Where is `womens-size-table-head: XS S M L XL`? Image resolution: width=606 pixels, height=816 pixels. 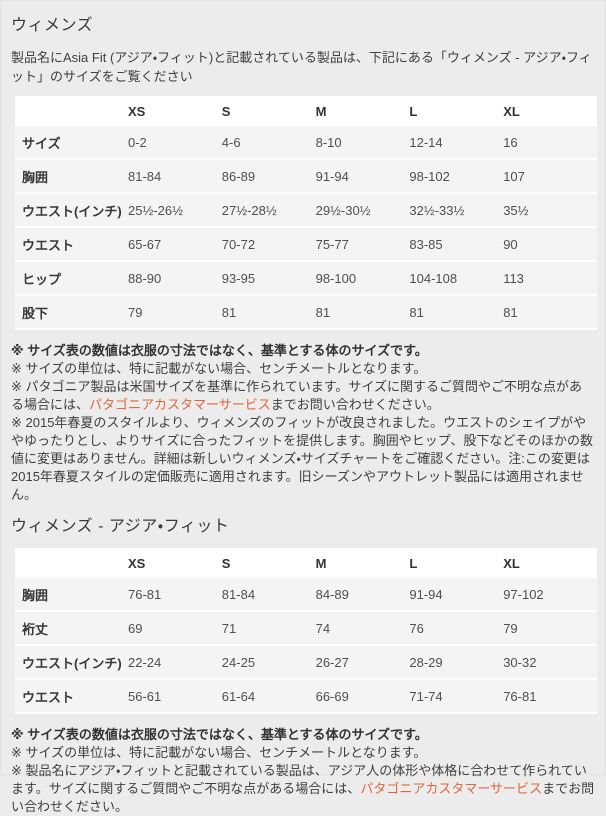 womens-size-table-head: XS S M L XL is located at coordinates (306, 111).